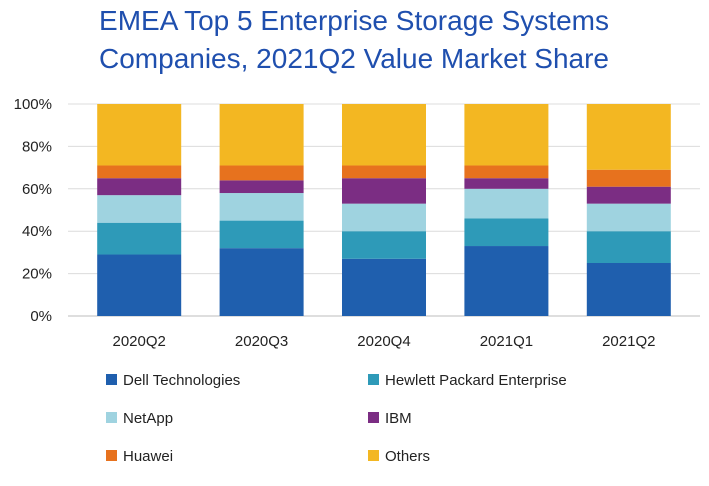 The height and width of the screenshot is (486, 709). I want to click on y-tick-label: 80%, so click(37, 146).